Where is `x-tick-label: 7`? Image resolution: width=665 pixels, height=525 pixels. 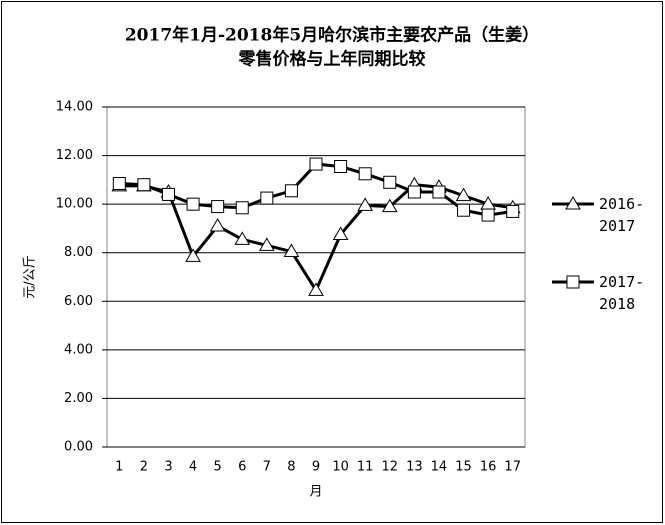
x-tick-label: 7 is located at coordinates (267, 467).